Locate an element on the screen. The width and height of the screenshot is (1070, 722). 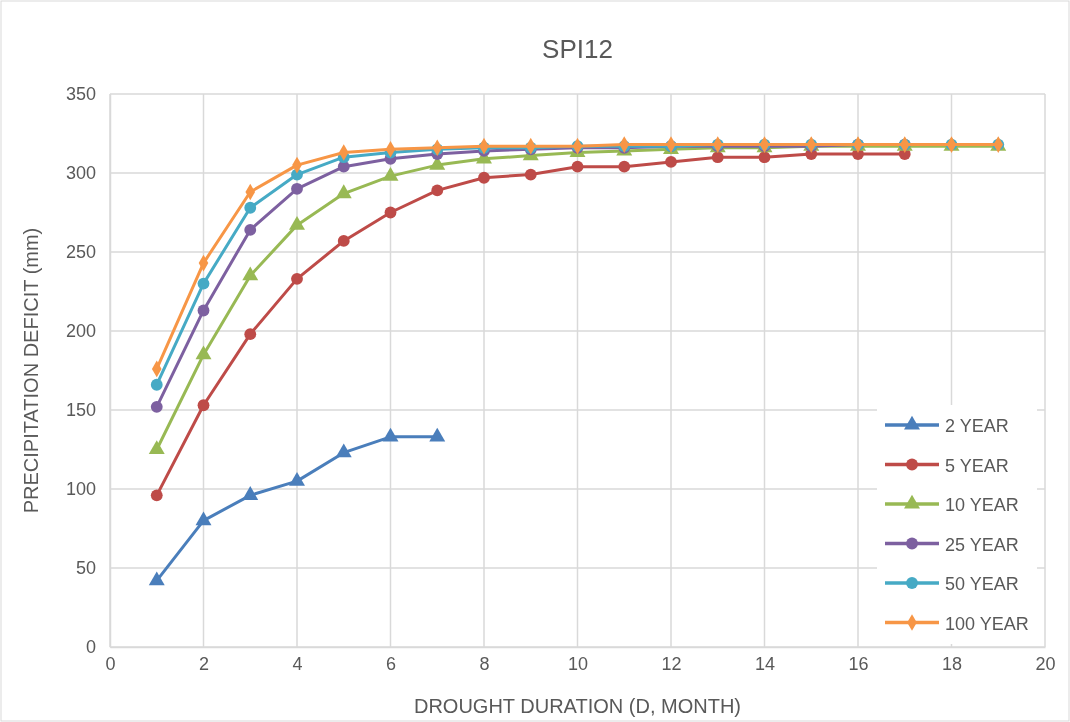
y-tick-label: 100 is located at coordinates (80, 489).